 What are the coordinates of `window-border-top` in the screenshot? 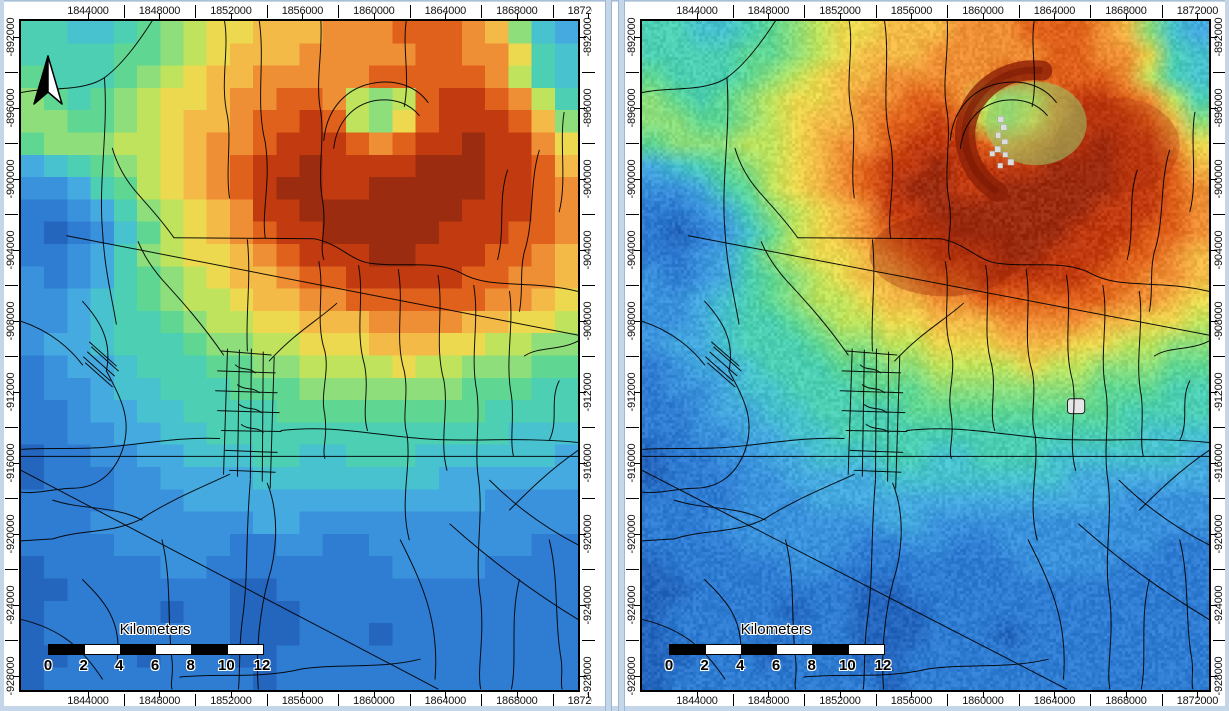 It's located at (614, 1).